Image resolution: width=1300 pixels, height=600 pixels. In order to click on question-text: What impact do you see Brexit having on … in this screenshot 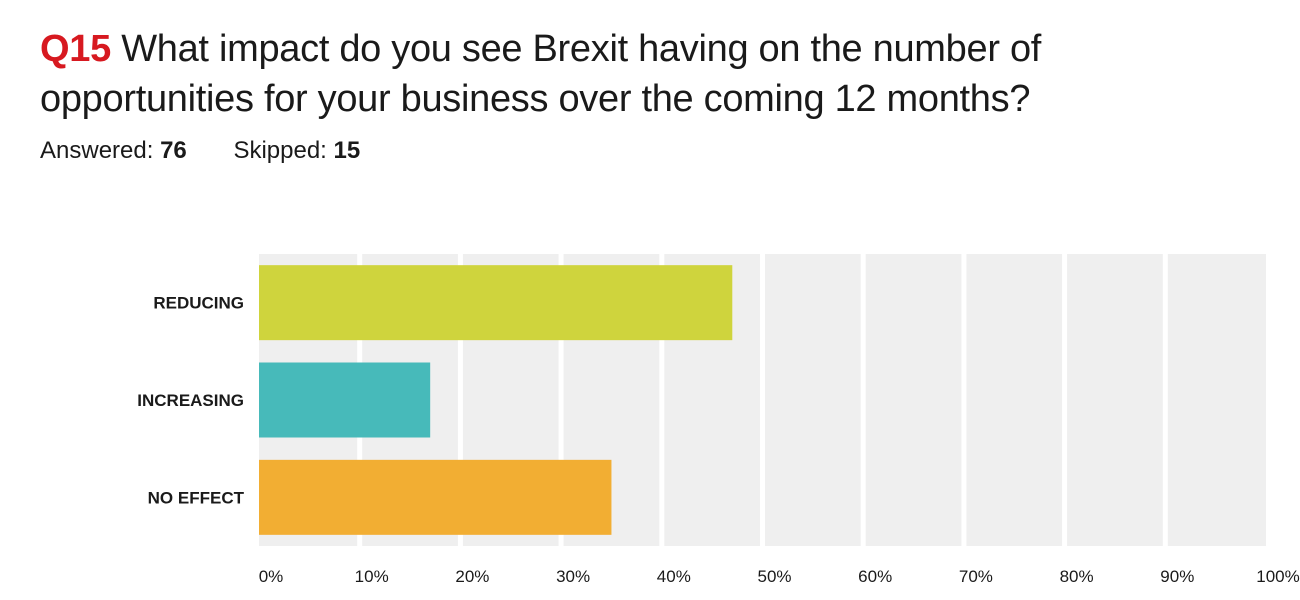, I will do `click(541, 74)`.